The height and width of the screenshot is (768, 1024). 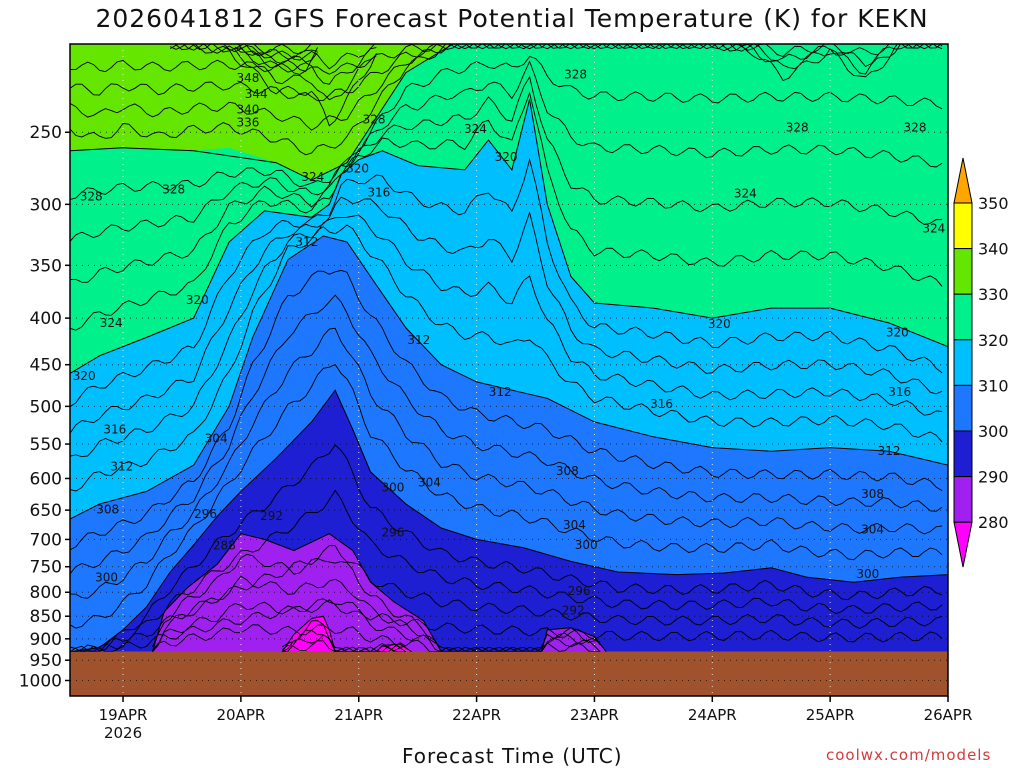 I want to click on y-tick-label: 500, so click(x=46, y=407).